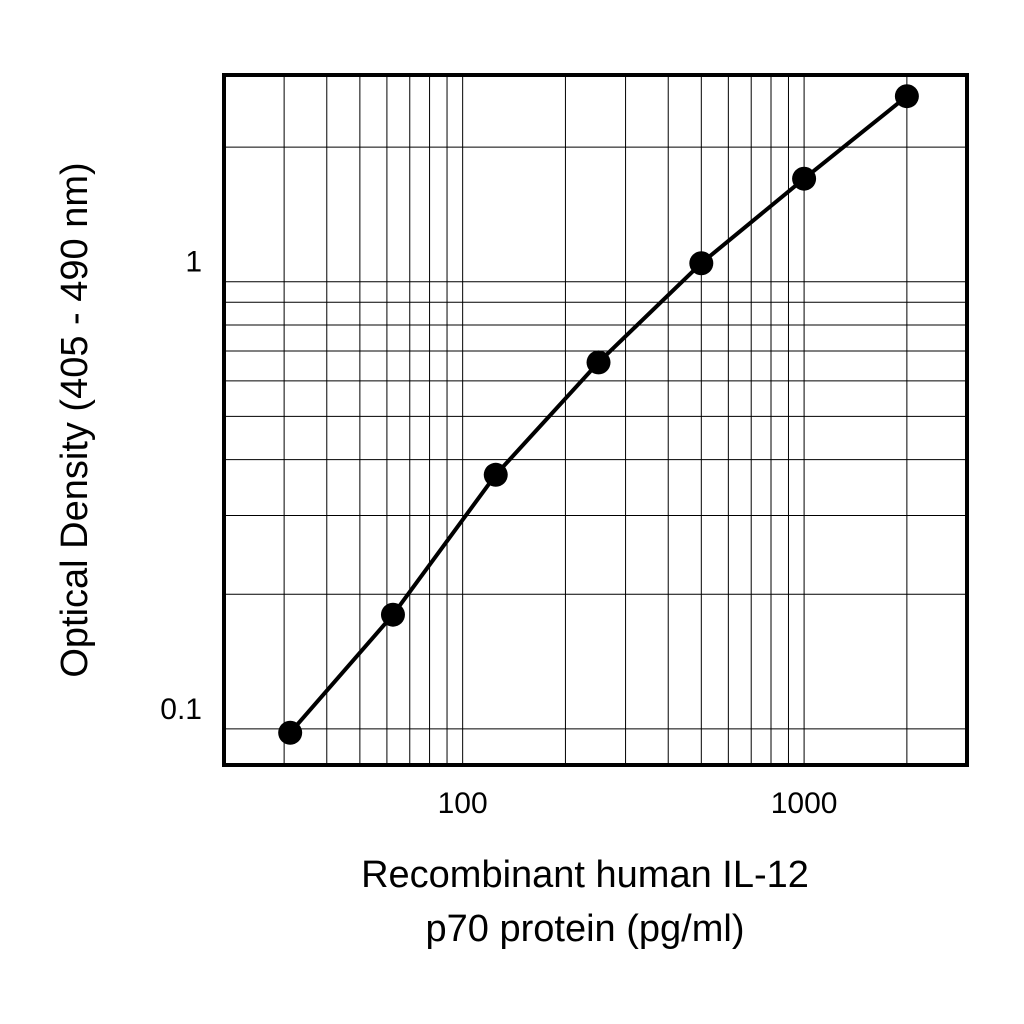 The image size is (1024, 1024). Describe the element at coordinates (585, 875) in the screenshot. I see `x-axis-title-line-1: Recombinant human IL-12` at that location.